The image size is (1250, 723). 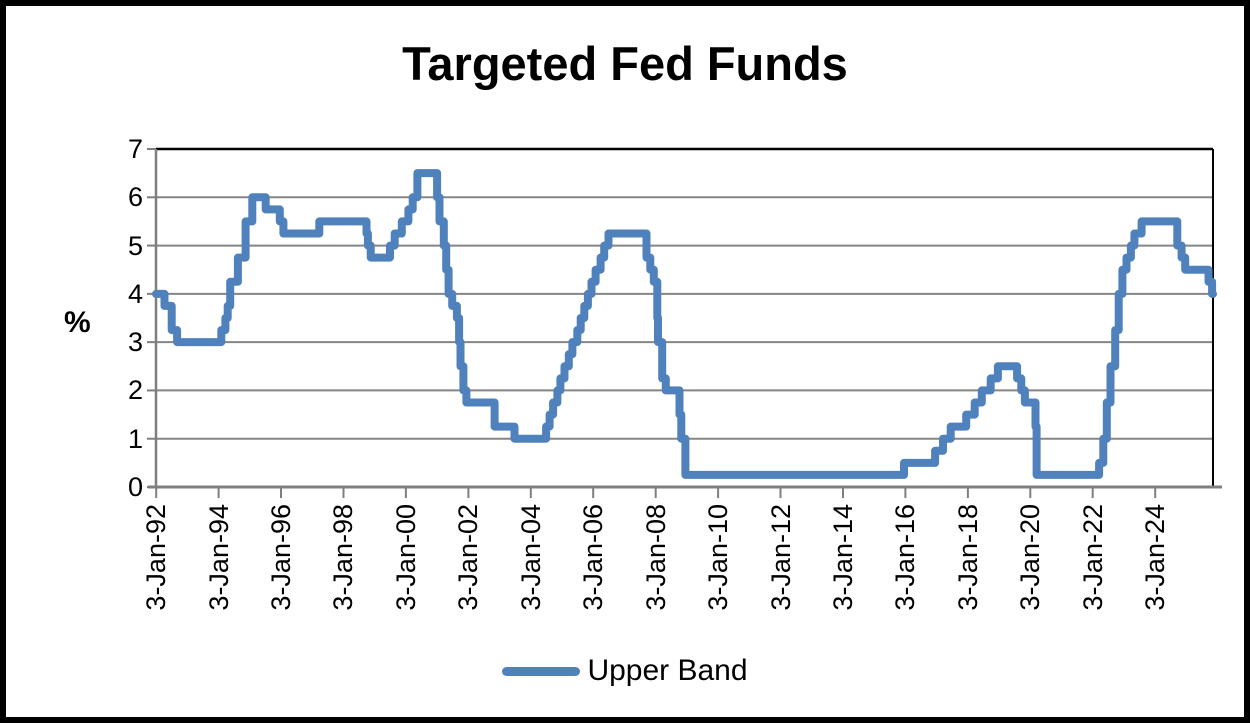 I want to click on x-tick-label: 3-Jan-96, so click(x=281, y=557).